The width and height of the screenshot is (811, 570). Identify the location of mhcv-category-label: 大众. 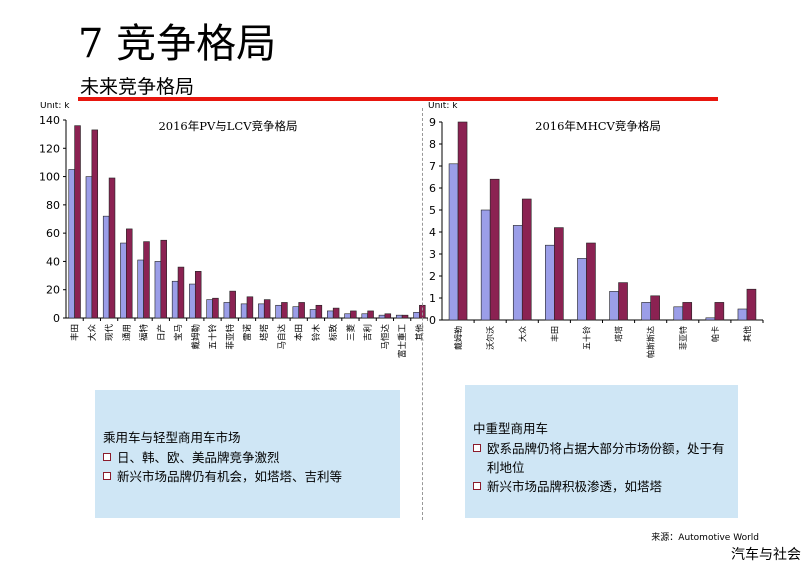
(522, 334).